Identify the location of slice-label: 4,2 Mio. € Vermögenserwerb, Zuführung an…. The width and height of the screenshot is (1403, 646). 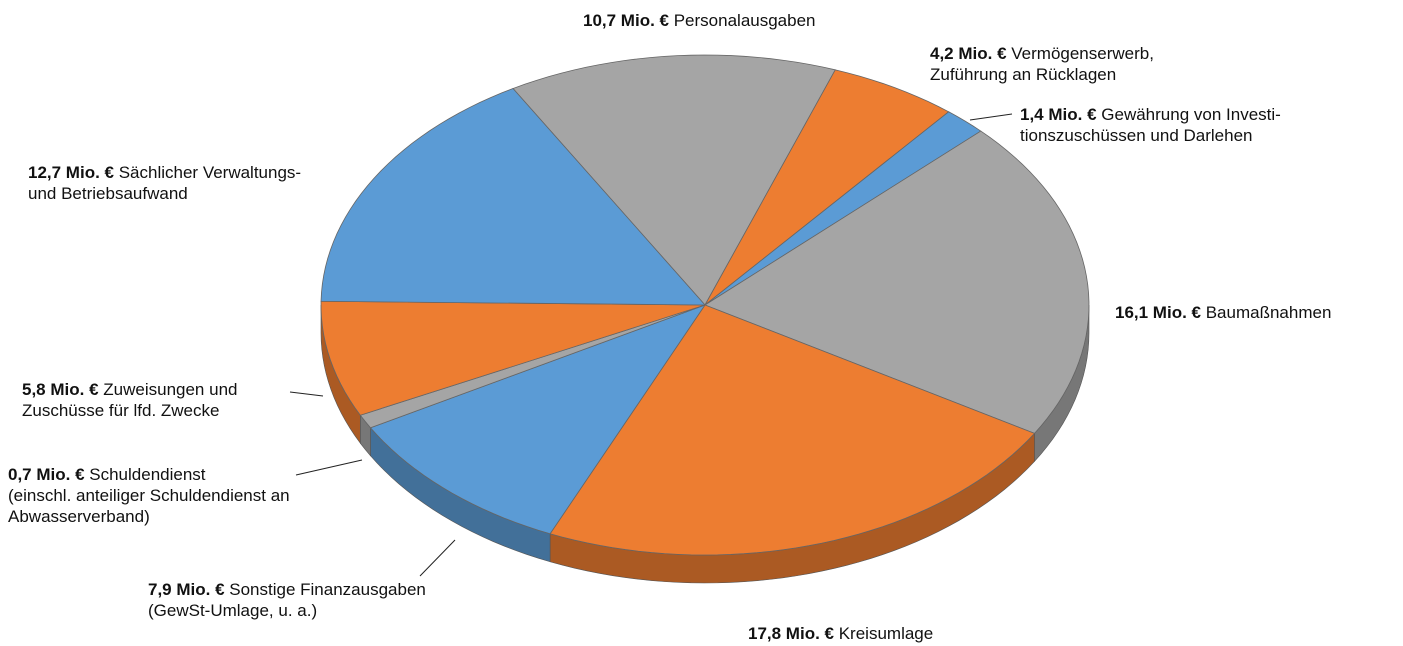
(1042, 64).